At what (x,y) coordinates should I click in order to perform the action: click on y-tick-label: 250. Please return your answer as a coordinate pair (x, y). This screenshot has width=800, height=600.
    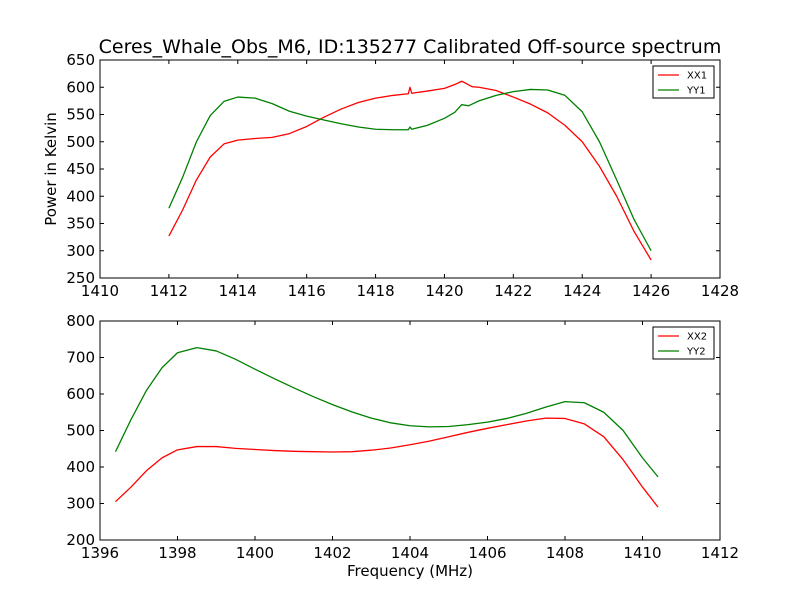
    Looking at the image, I should click on (80, 278).